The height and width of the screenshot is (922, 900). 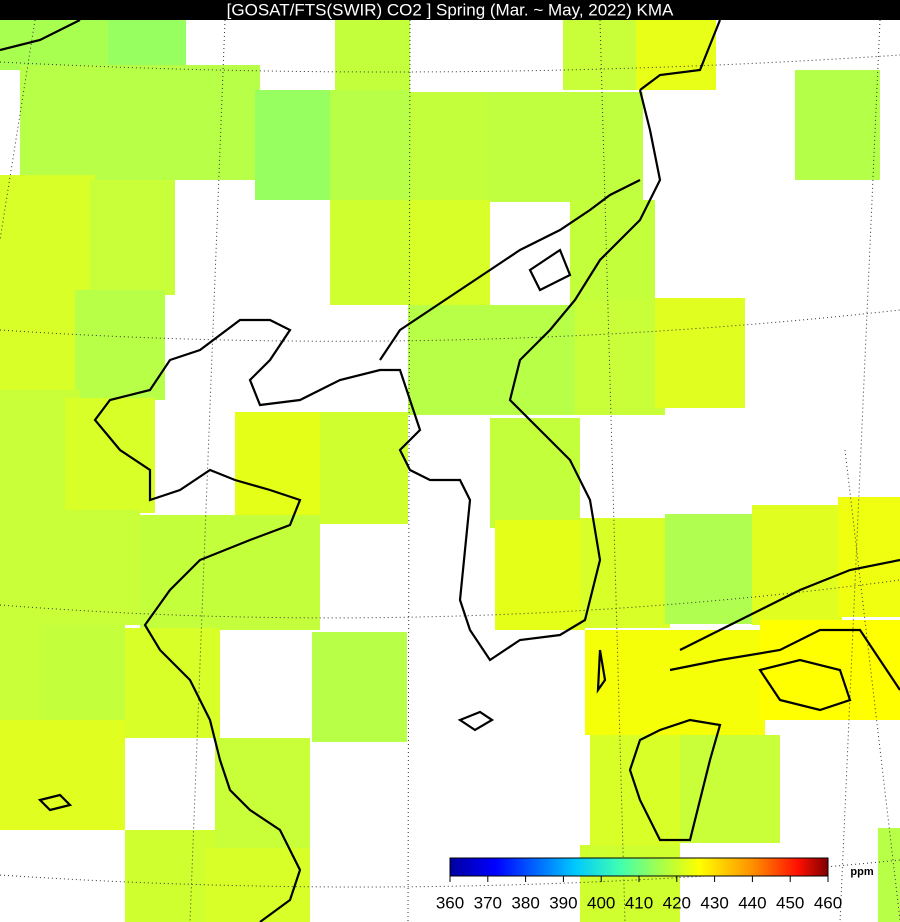 I want to click on colorbar-tick-label: 370, so click(x=488, y=902).